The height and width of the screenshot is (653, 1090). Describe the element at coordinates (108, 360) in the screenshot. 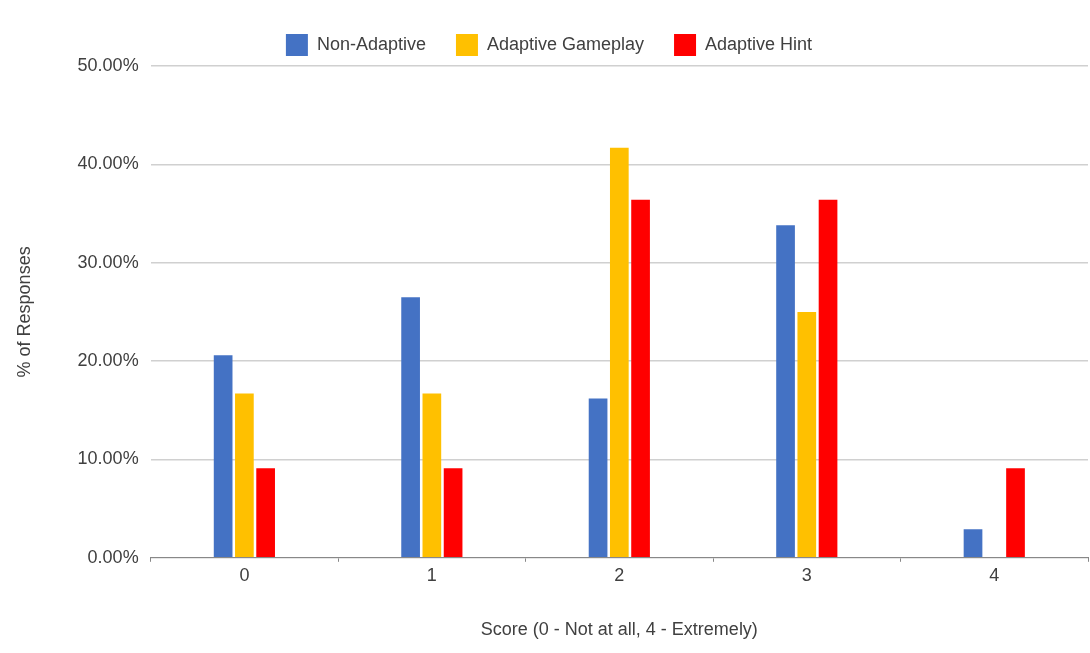

I see `y-tick-label: 20.00%` at that location.